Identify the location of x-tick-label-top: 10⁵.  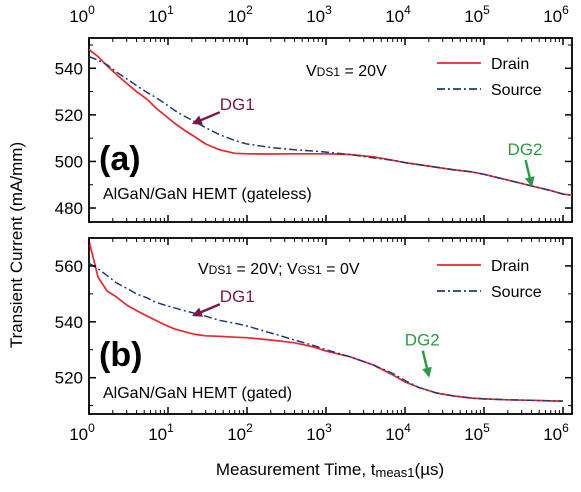
(477, 14).